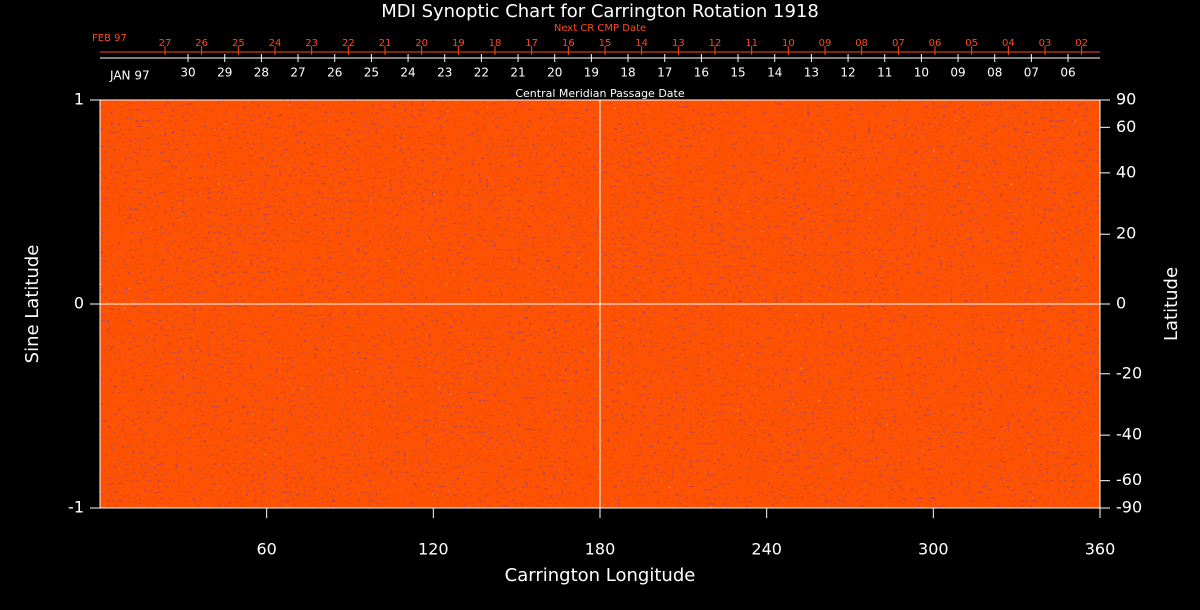 The height and width of the screenshot is (610, 1200). Describe the element at coordinates (458, 43) in the screenshot. I see `next-cmp-tick-label: 19` at that location.